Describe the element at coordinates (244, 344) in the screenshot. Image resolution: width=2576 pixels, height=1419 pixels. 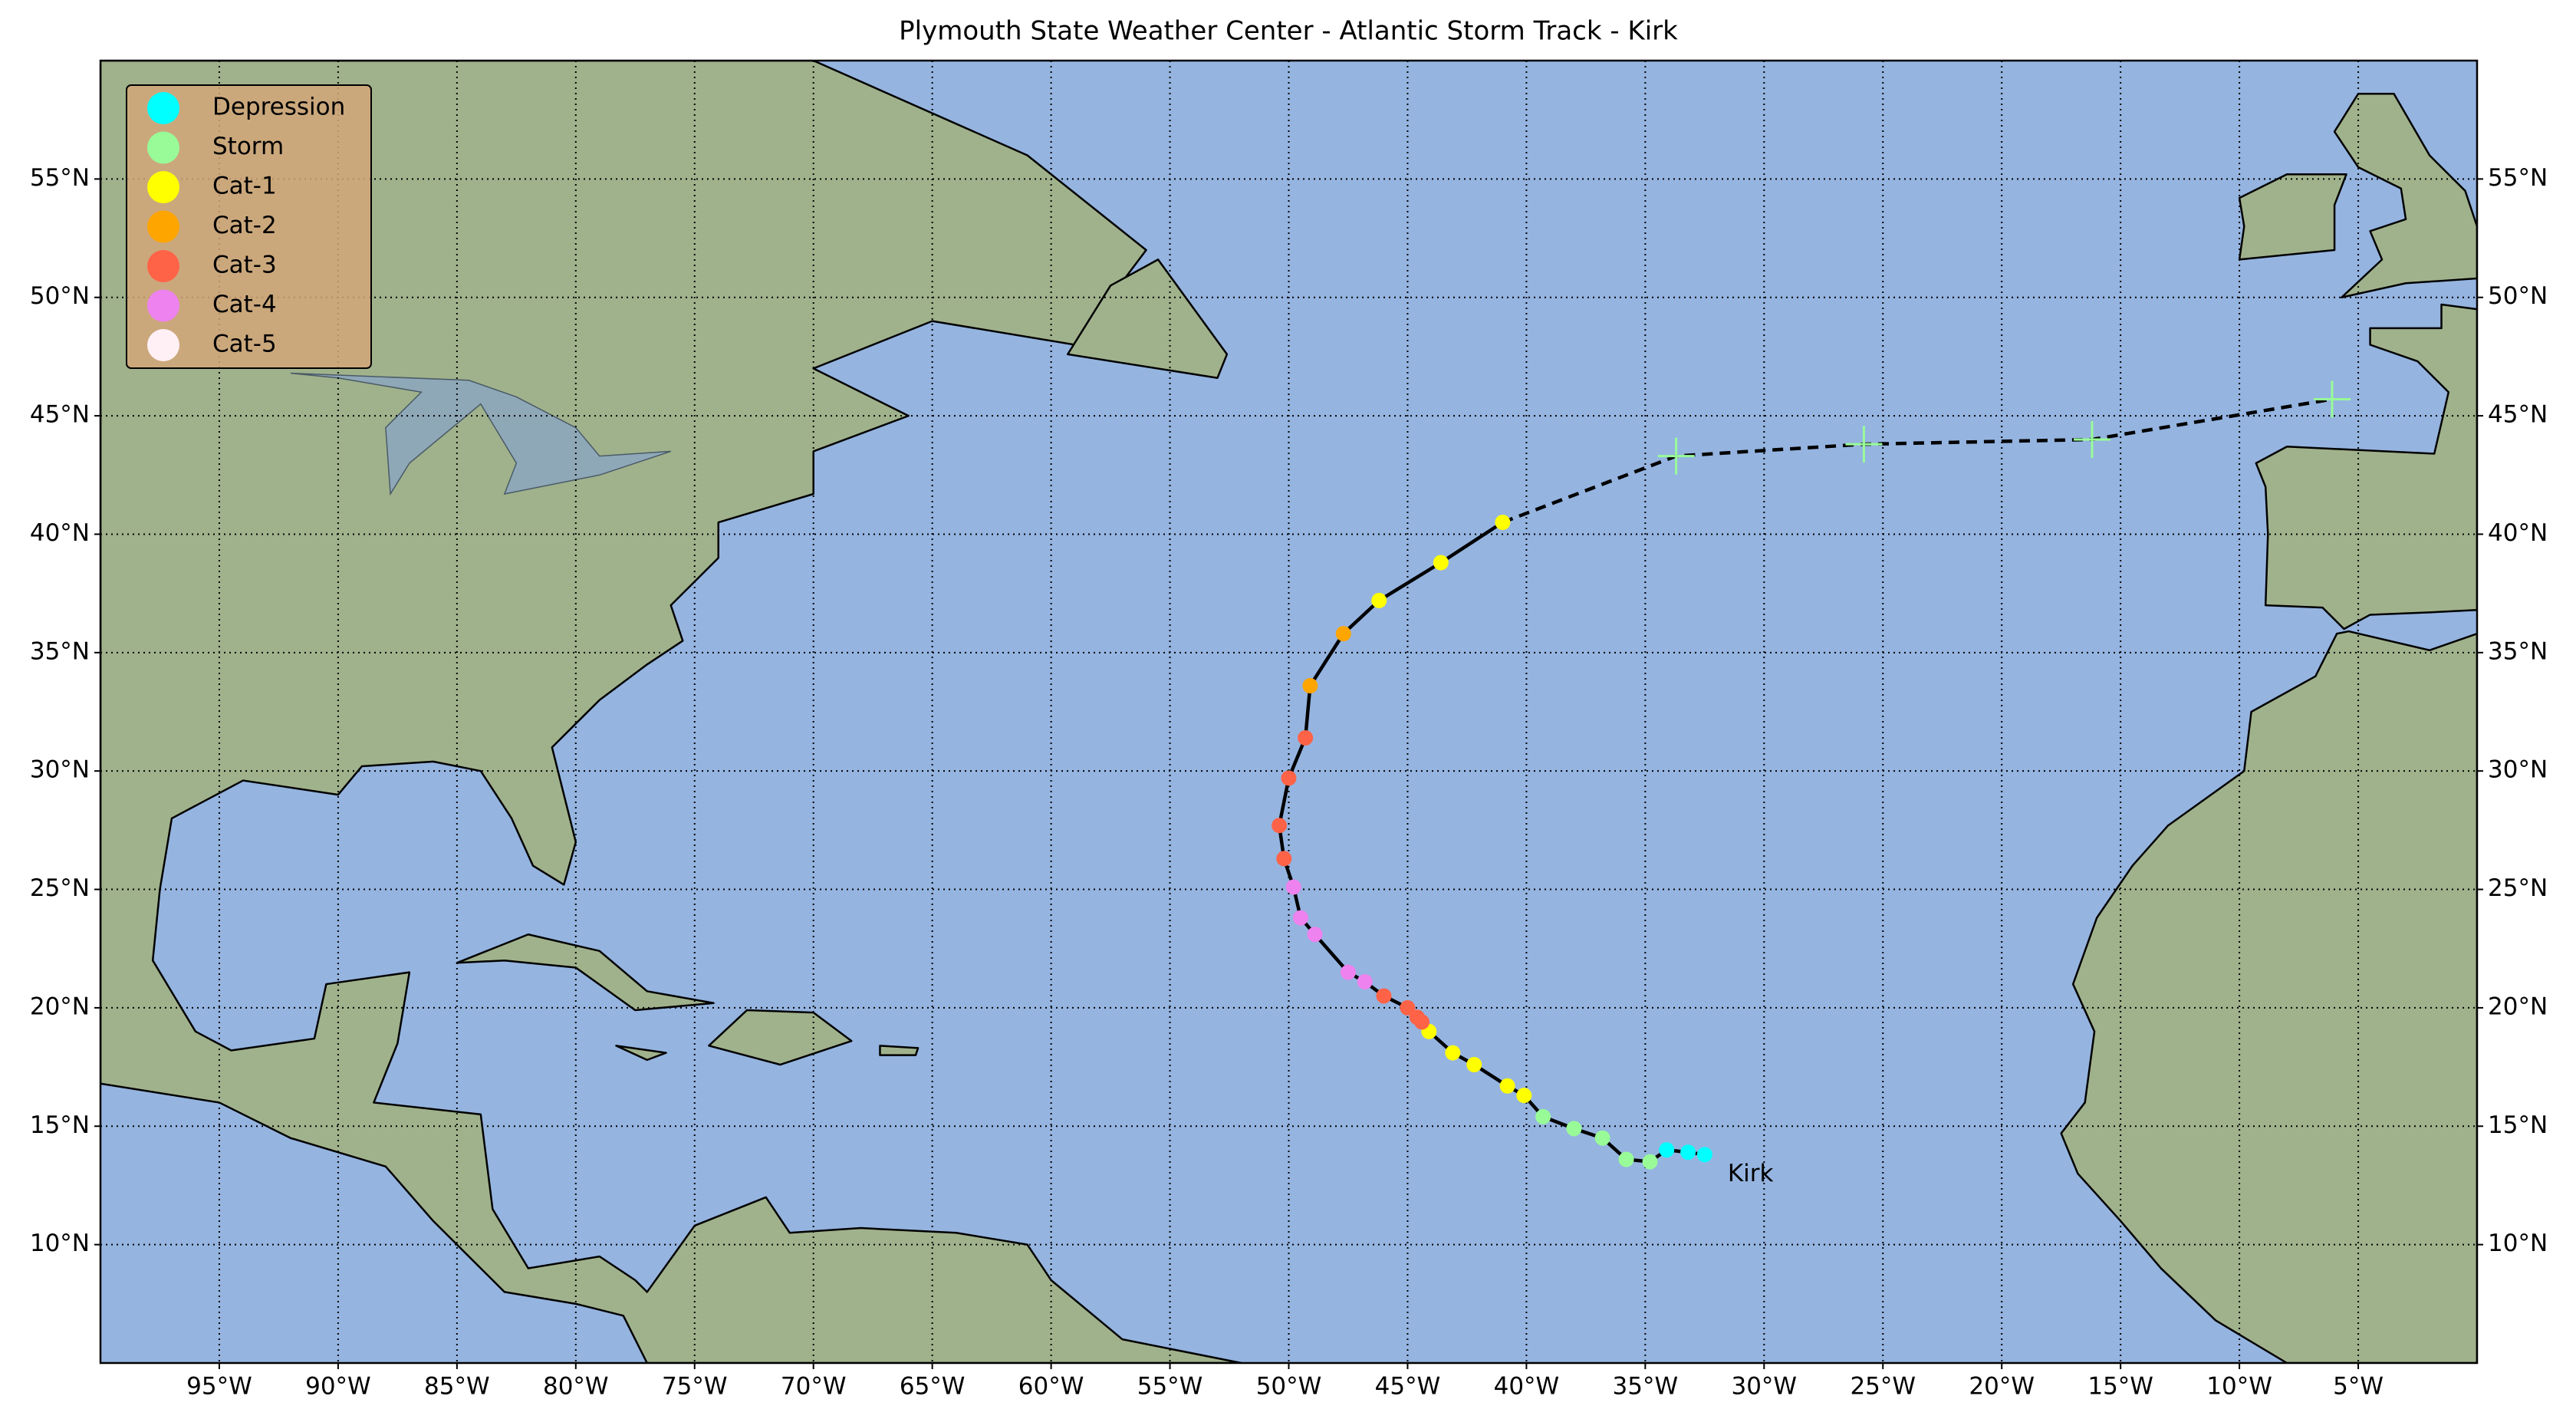
I see `legend-label: Cat-5` at that location.